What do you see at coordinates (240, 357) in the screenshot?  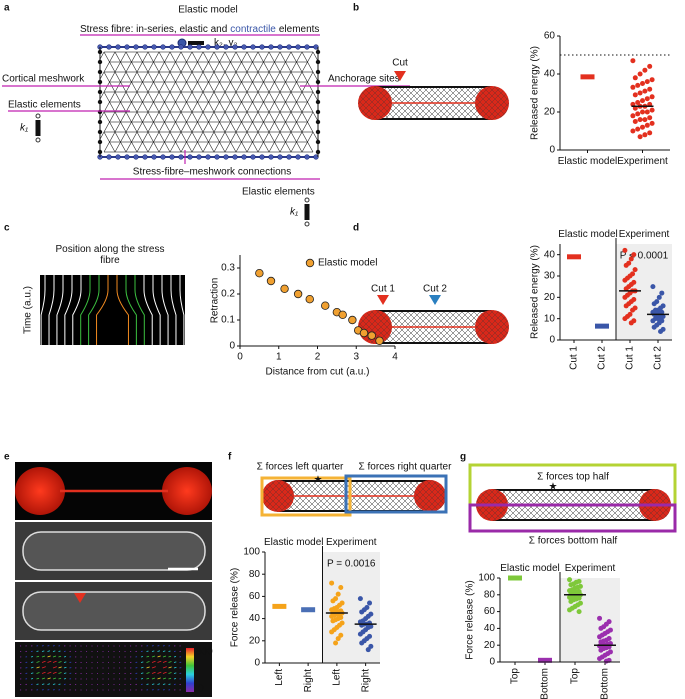 I see `x-tick-label: 0` at bounding box center [240, 357].